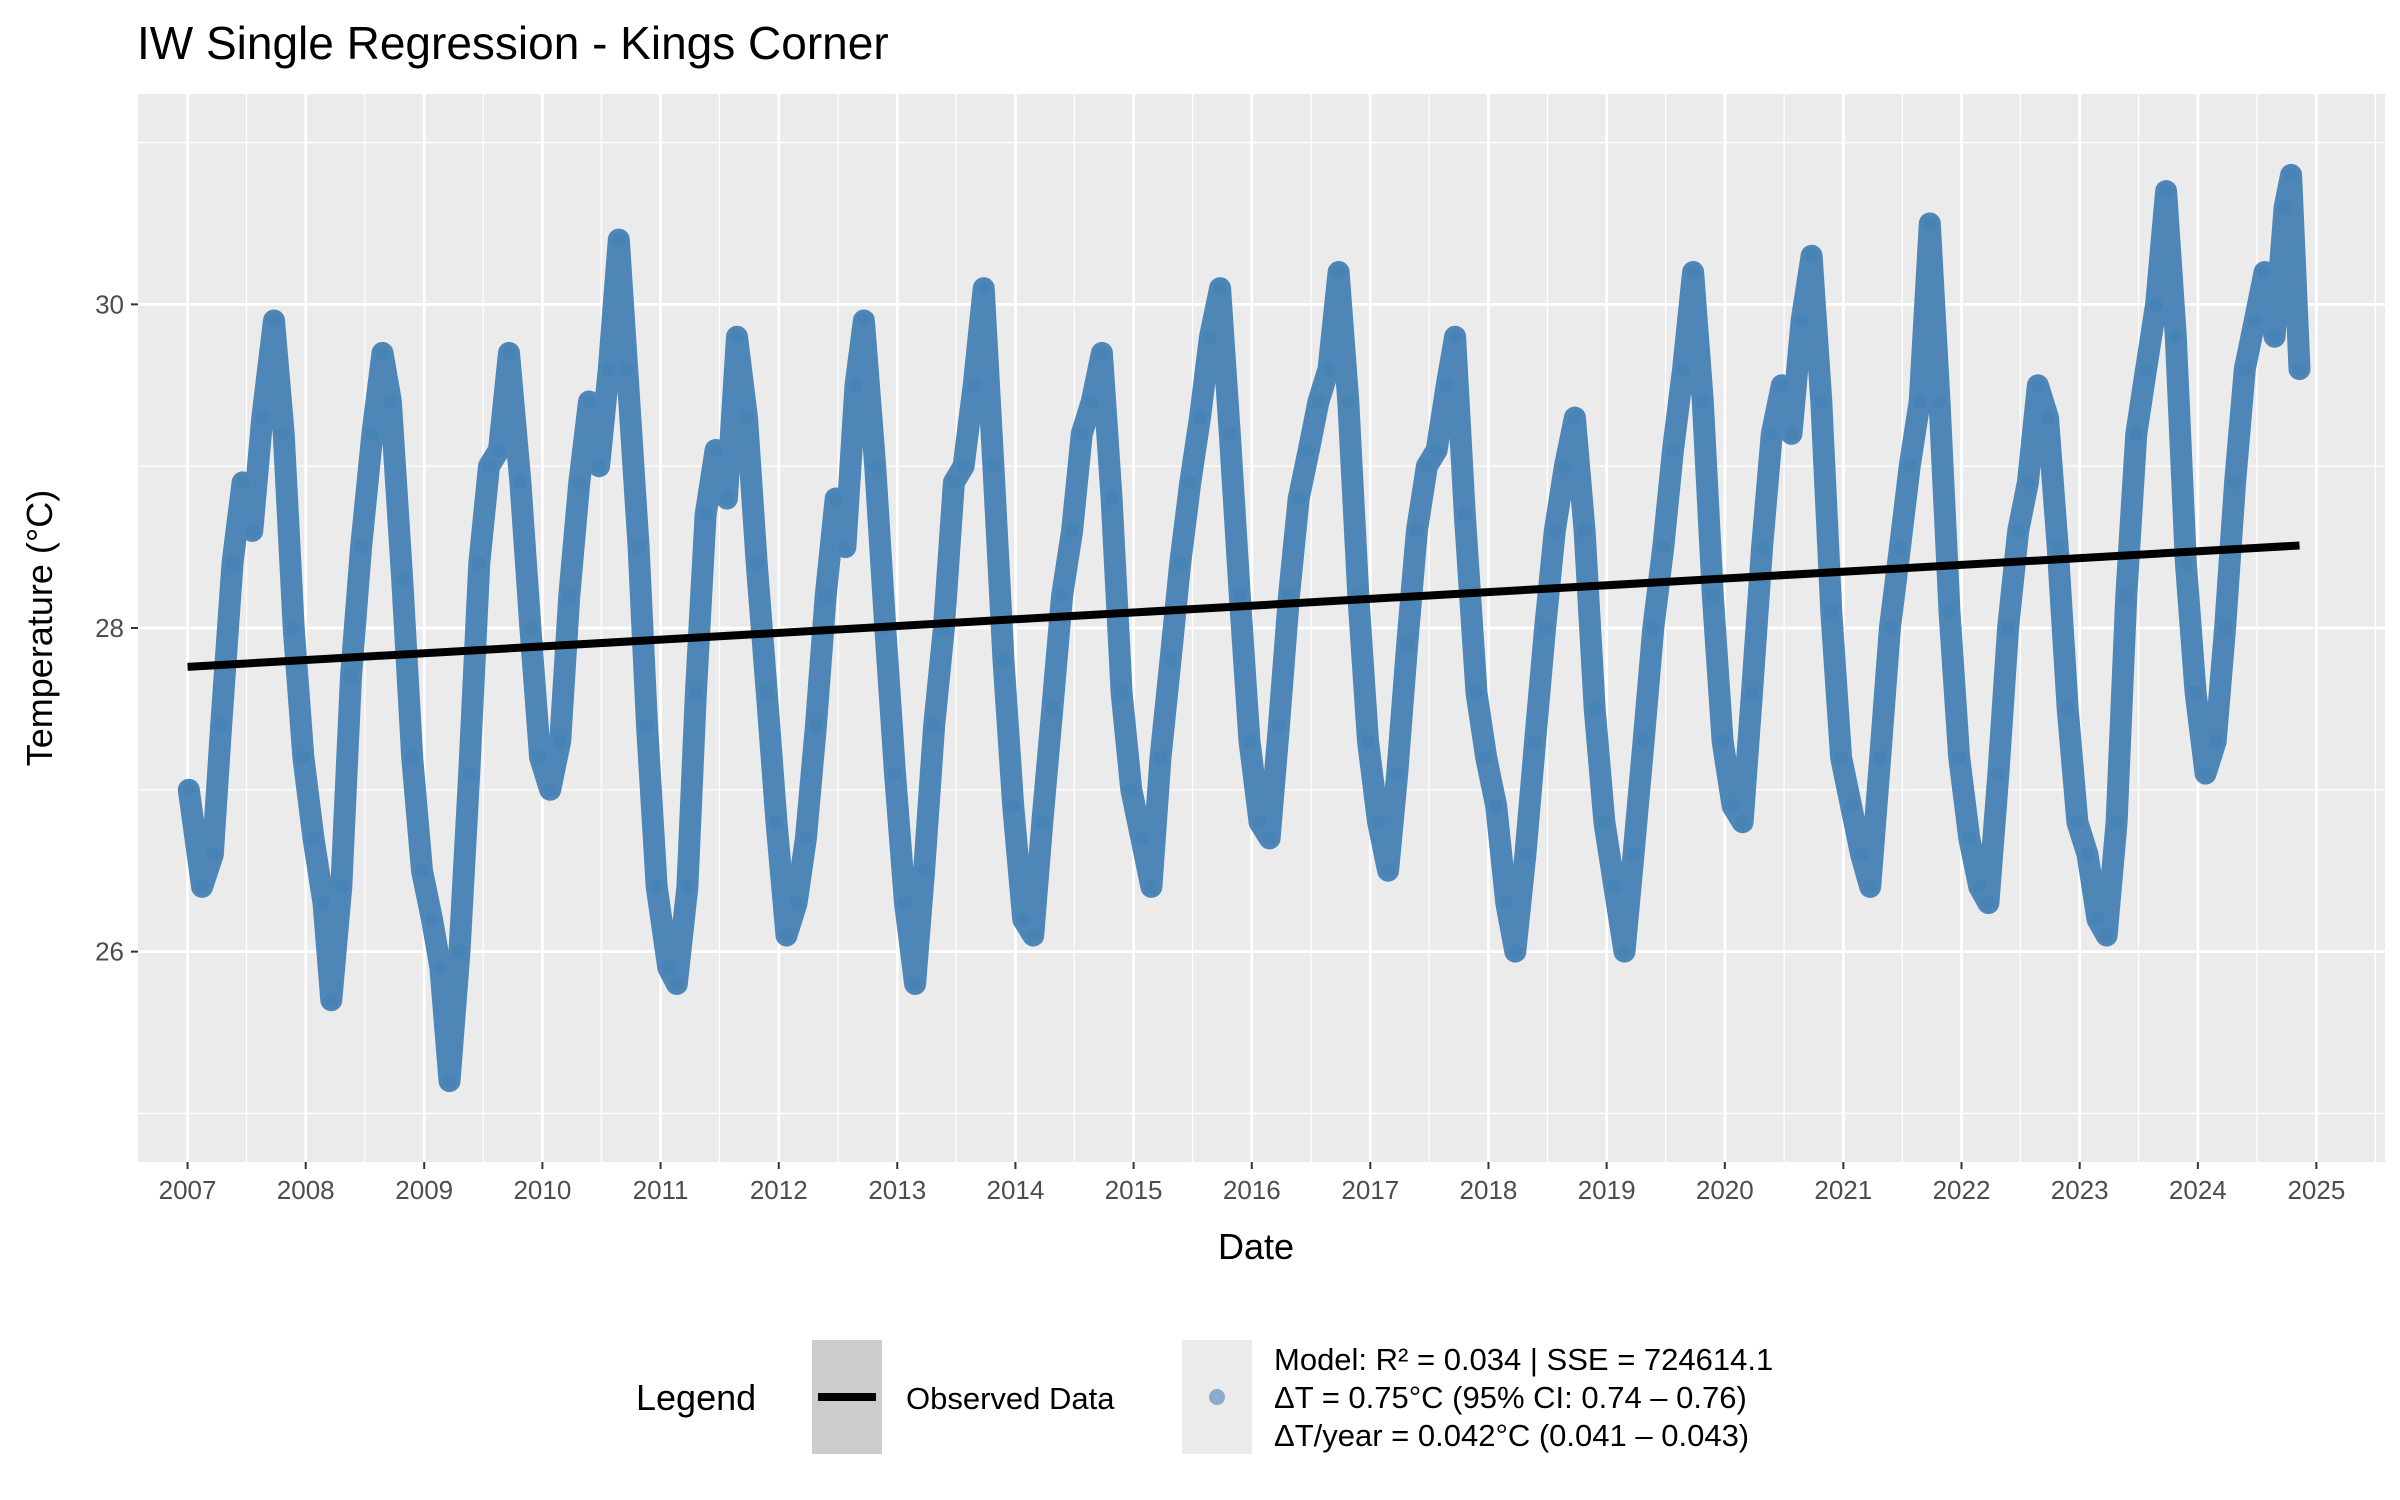 The image size is (2400, 1500). What do you see at coordinates (306, 1190) in the screenshot?
I see `x-tick-label: 2008` at bounding box center [306, 1190].